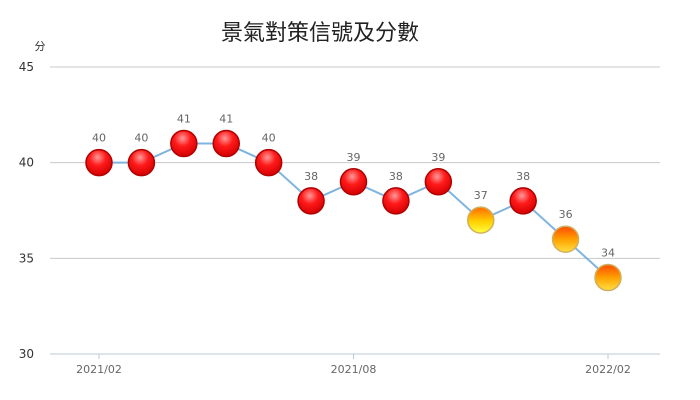 The image size is (700, 400). I want to click on y-tick-label: 35, so click(26, 258).